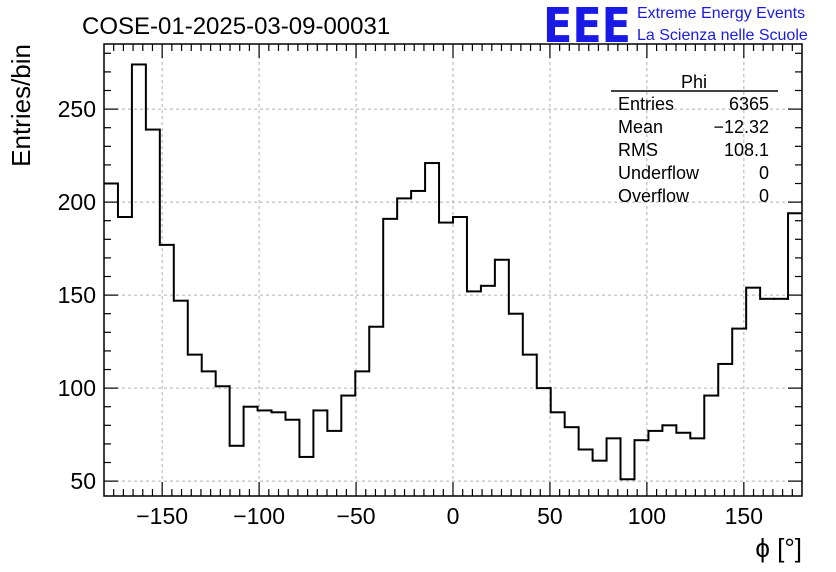  I want to click on stats-row-label: Overflow, so click(654, 196).